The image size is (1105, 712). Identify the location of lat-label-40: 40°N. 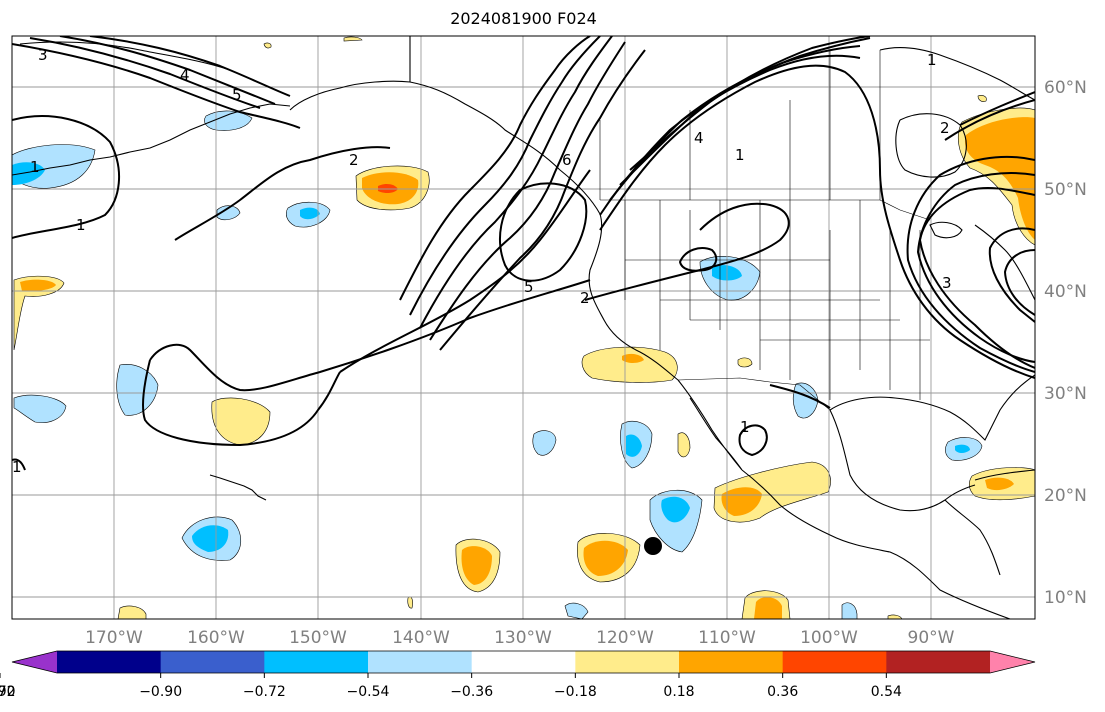
(1065, 292).